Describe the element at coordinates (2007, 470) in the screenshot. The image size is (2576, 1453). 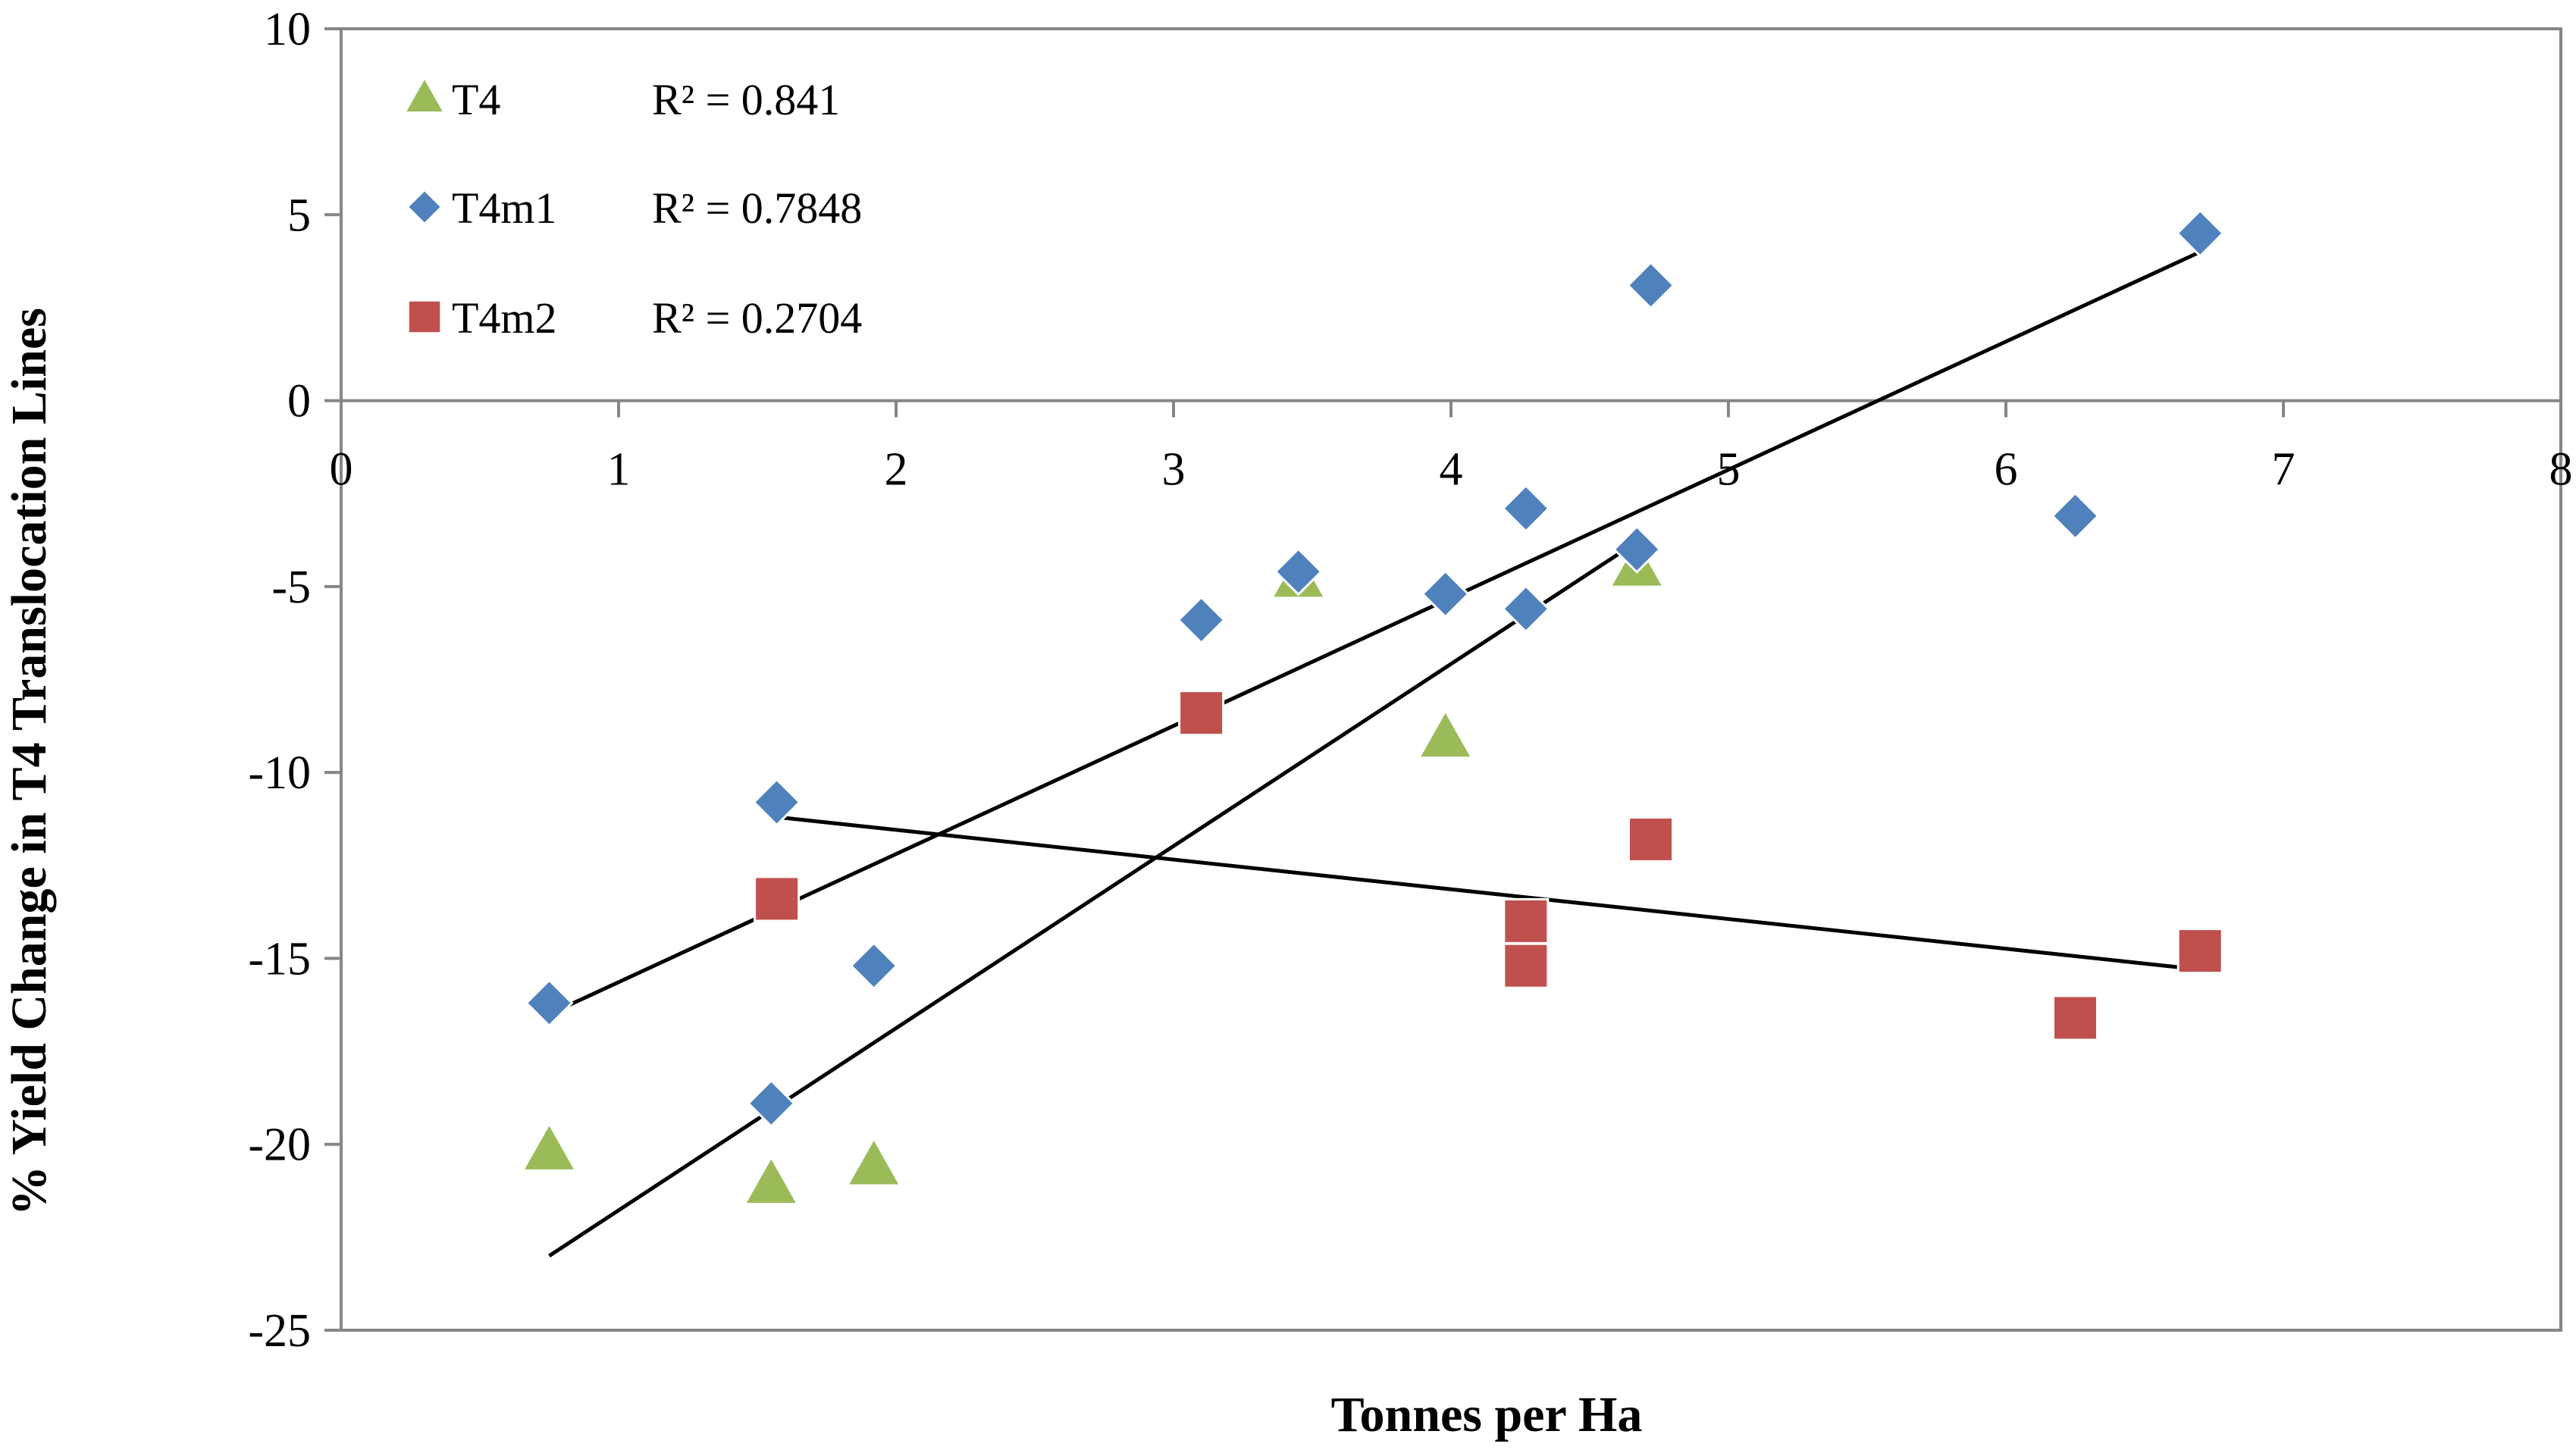
I see `x-tick-label: 6` at that location.